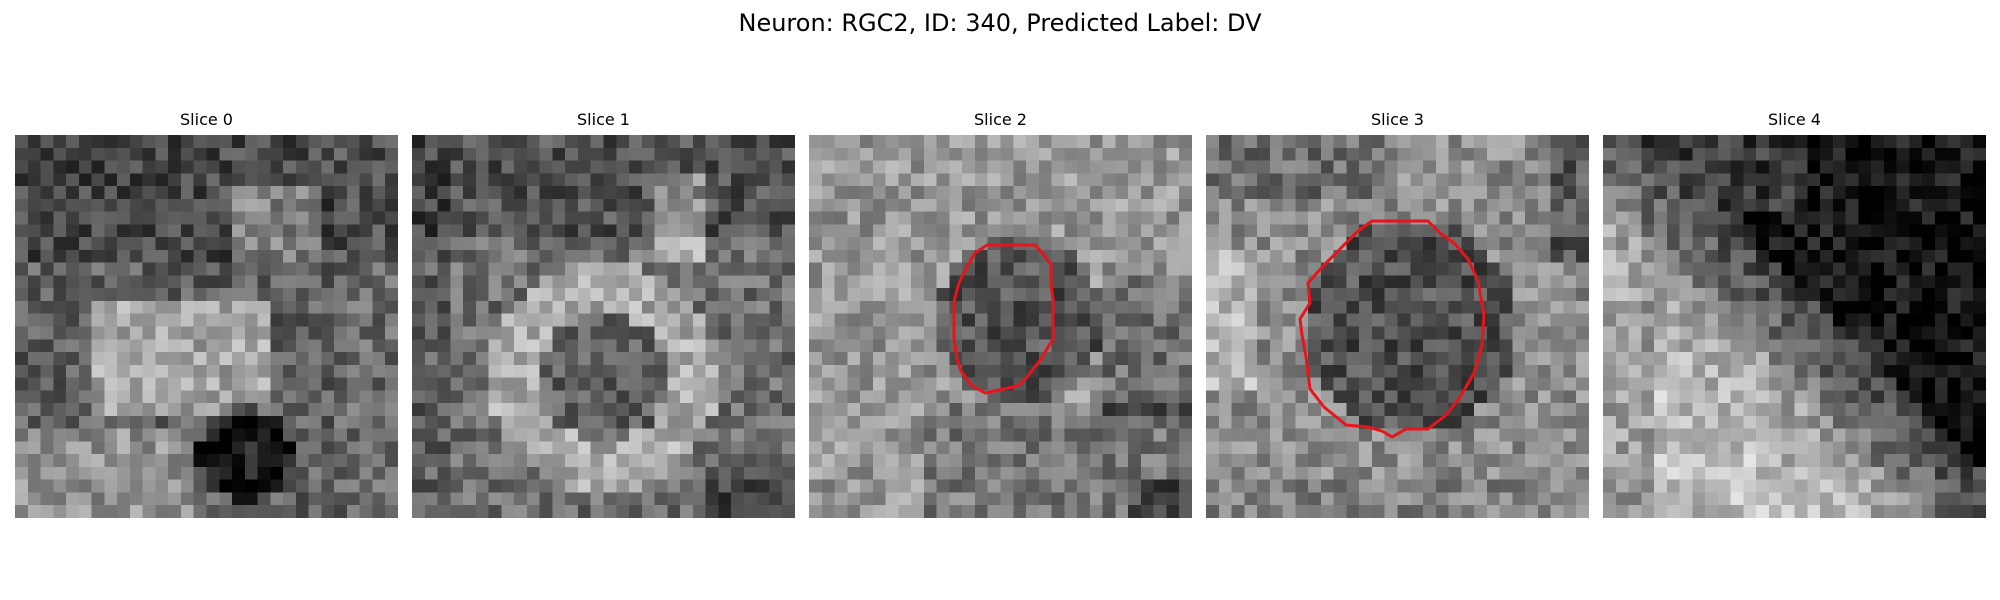 This screenshot has width=2000, height=600. I want to click on slice-title-1: Slice 1, so click(603, 119).